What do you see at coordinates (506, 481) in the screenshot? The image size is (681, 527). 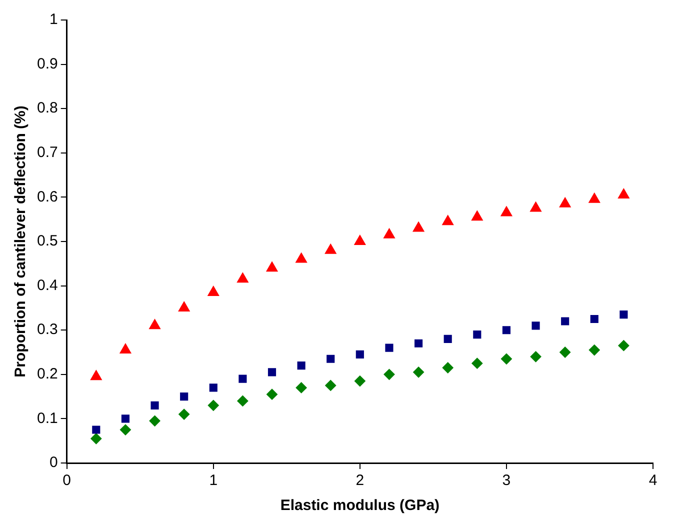 I see `x-tick-label: 3` at bounding box center [506, 481].